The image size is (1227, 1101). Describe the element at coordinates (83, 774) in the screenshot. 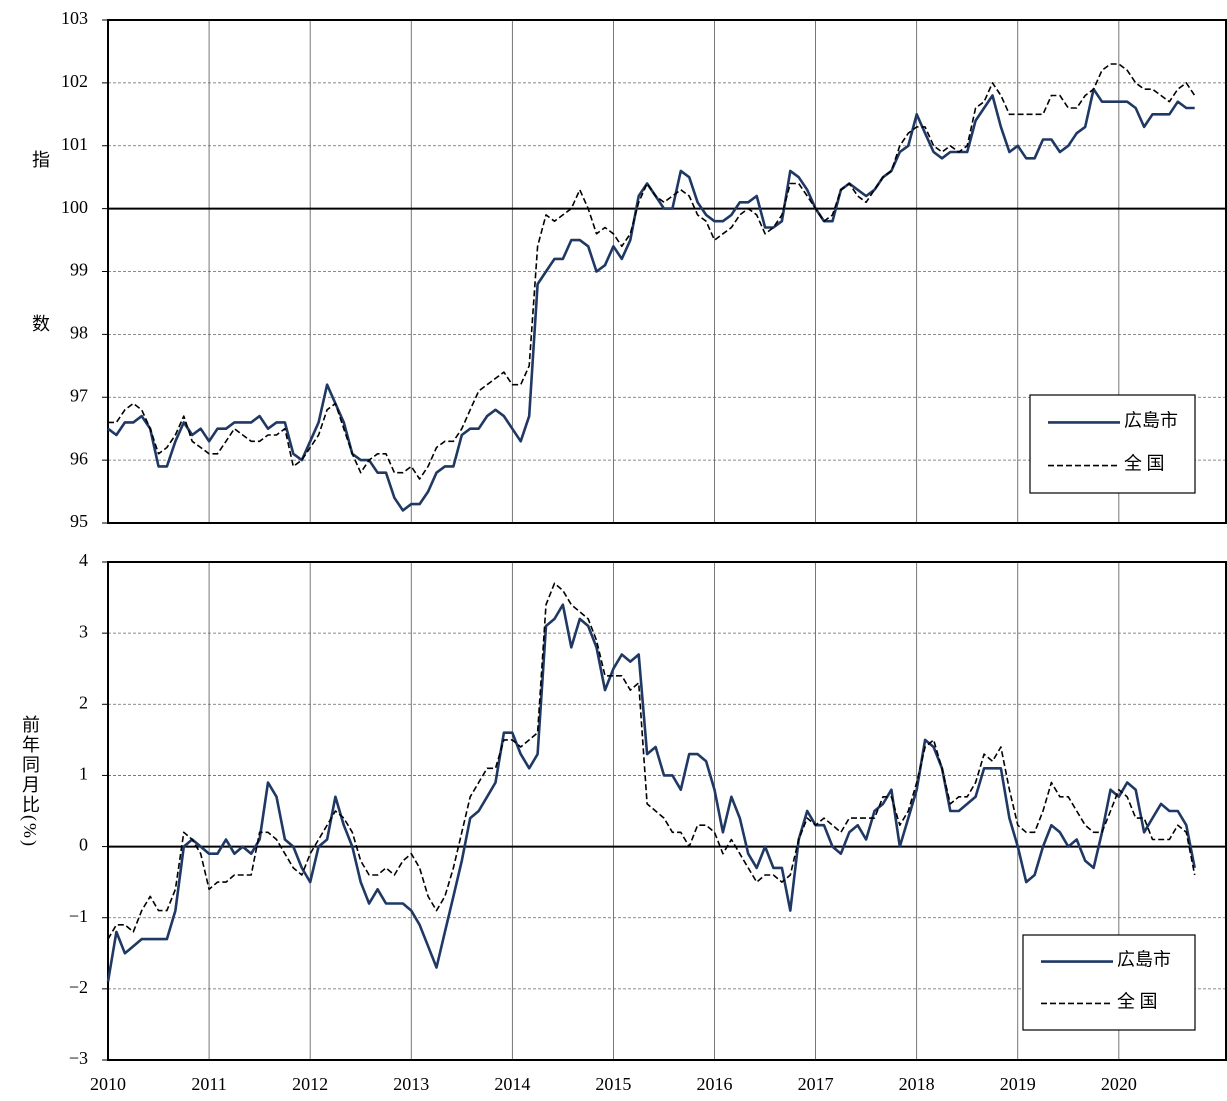

I see `y-tick-label: 1` at that location.